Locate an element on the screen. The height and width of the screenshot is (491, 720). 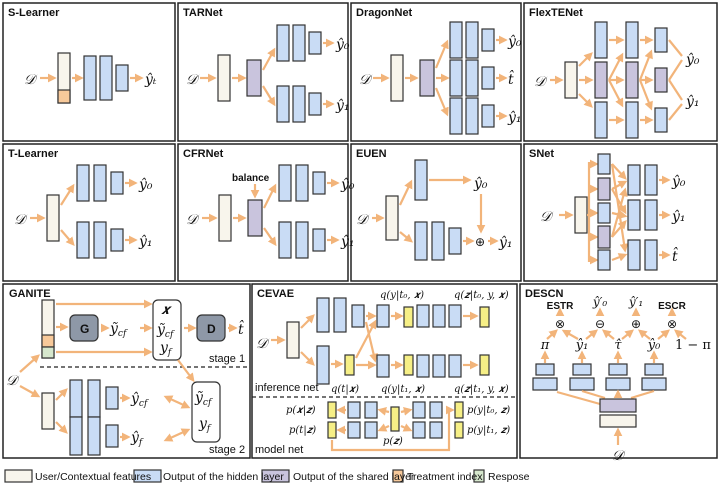
q-z-t0-y-x: q(𝒛|t₀, y, 𝒙) is located at coordinates (481, 295).